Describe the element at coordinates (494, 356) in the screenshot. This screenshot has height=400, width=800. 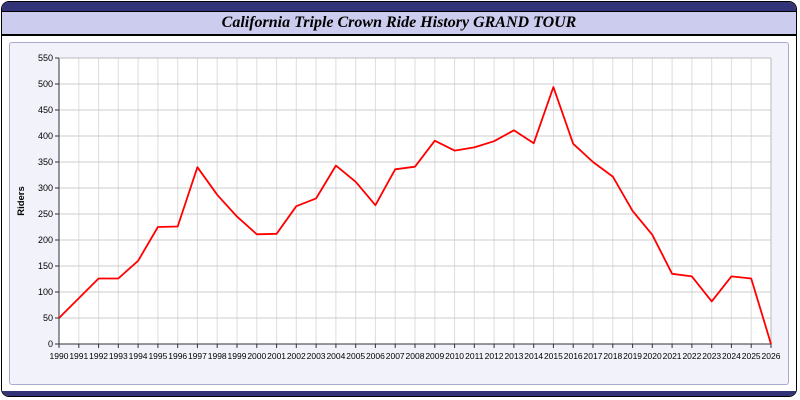
I see `svg-text: 2012` at that location.